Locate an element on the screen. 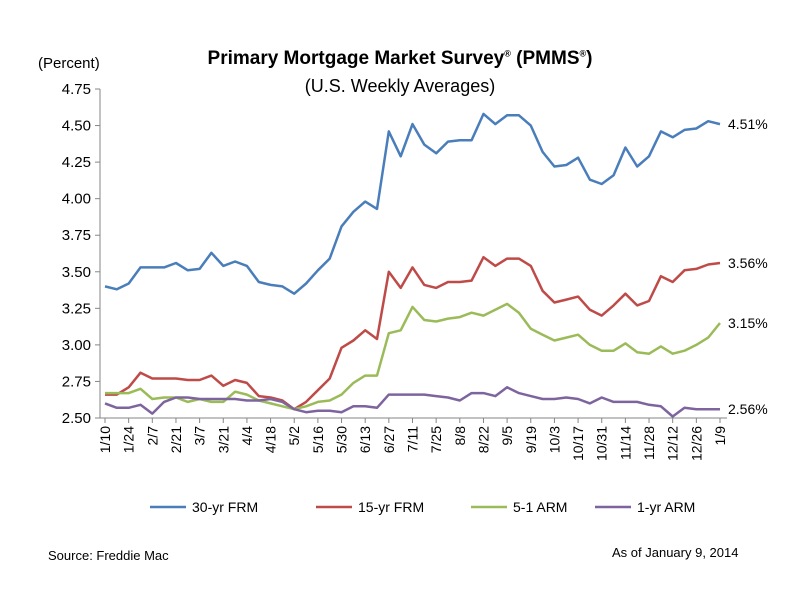  x-tick-label: 11/28 is located at coordinates (649, 443).